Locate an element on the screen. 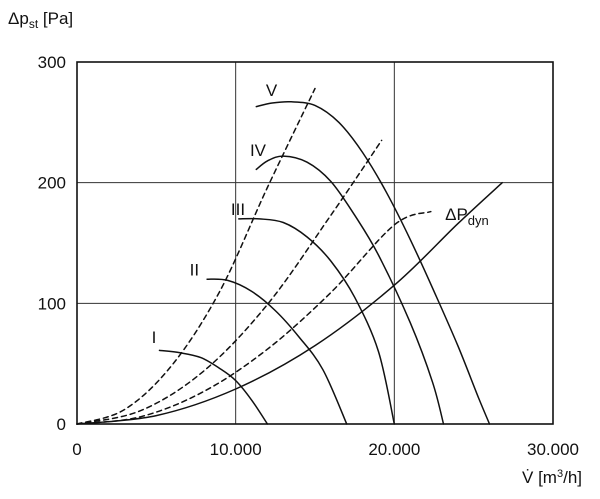 The width and height of the screenshot is (600, 499). series-label: II is located at coordinates (194, 270).